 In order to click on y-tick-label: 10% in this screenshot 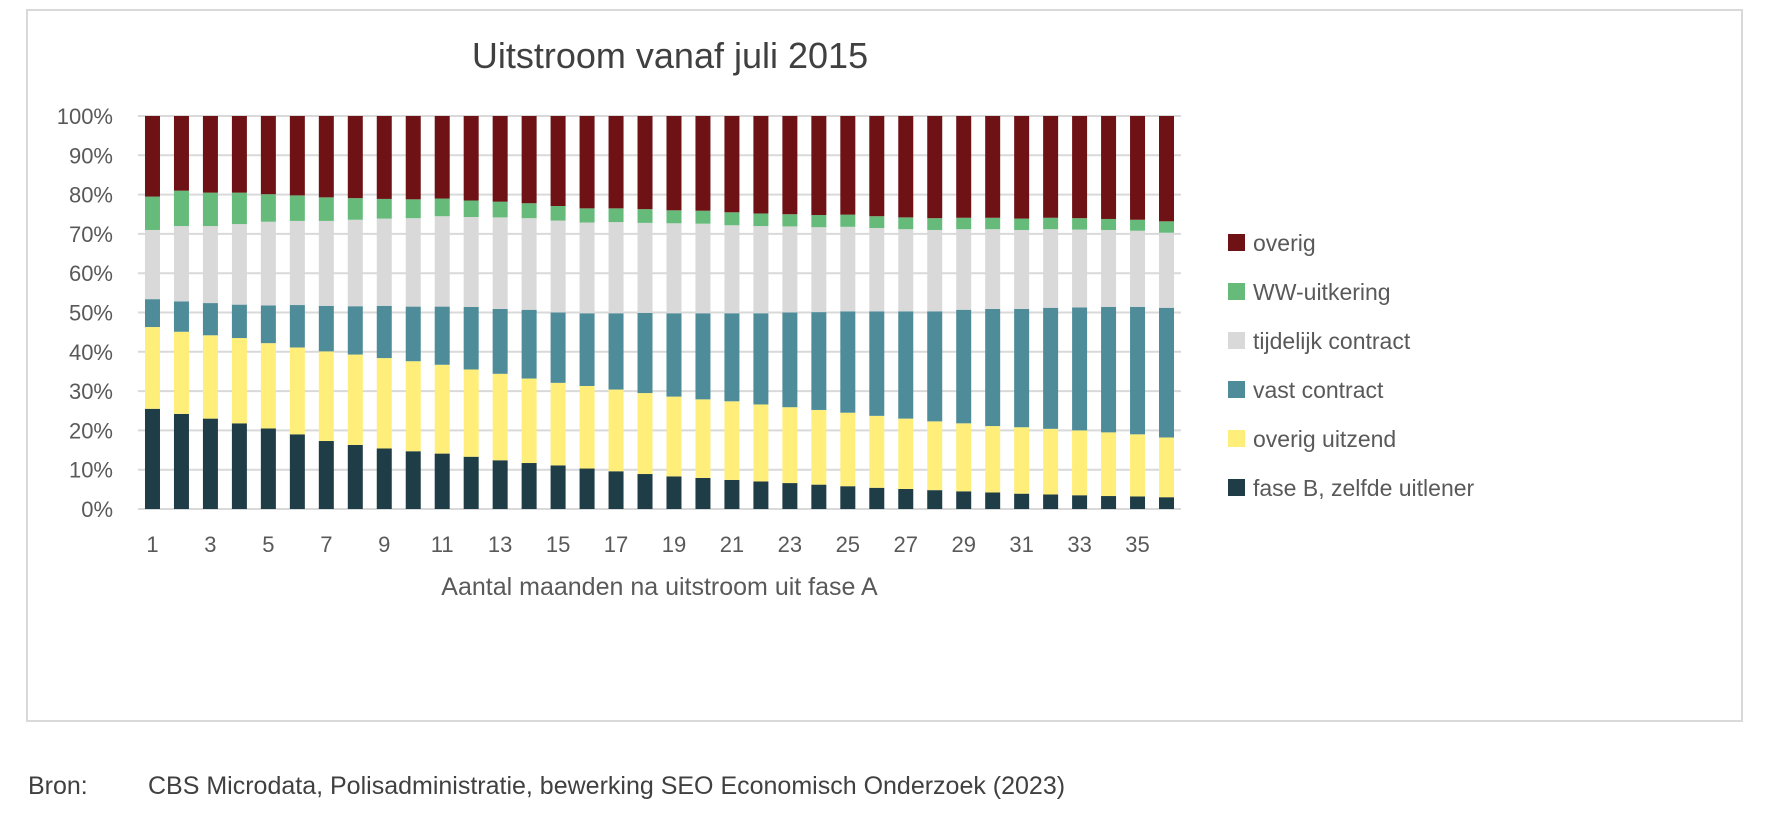, I will do `click(91, 470)`.